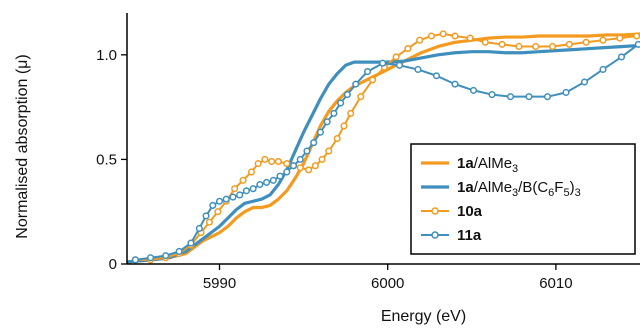 This screenshot has height=329, width=640. I want to click on legend-entry: 1a/AlMe3/B(C6F5)3, so click(501, 189).